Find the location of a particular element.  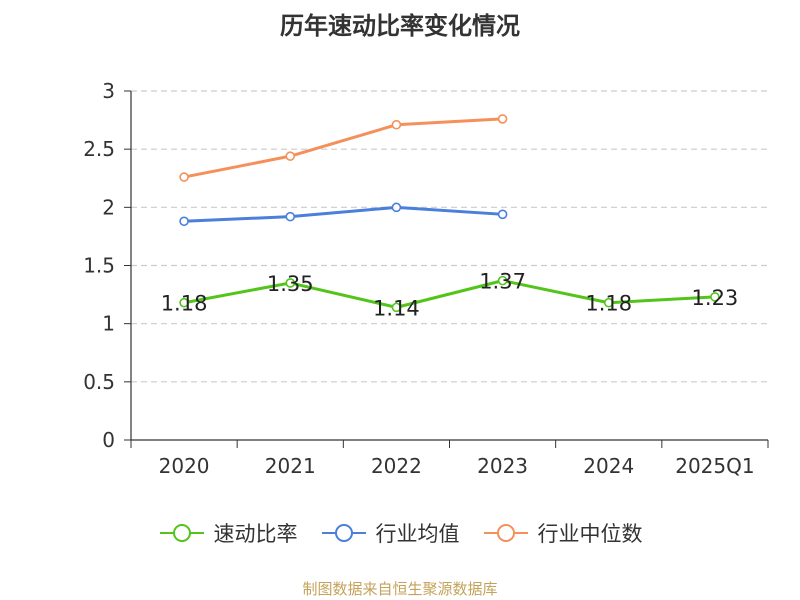

legend-item-industry-mean: 行业均值 is located at coordinates (390, 533).